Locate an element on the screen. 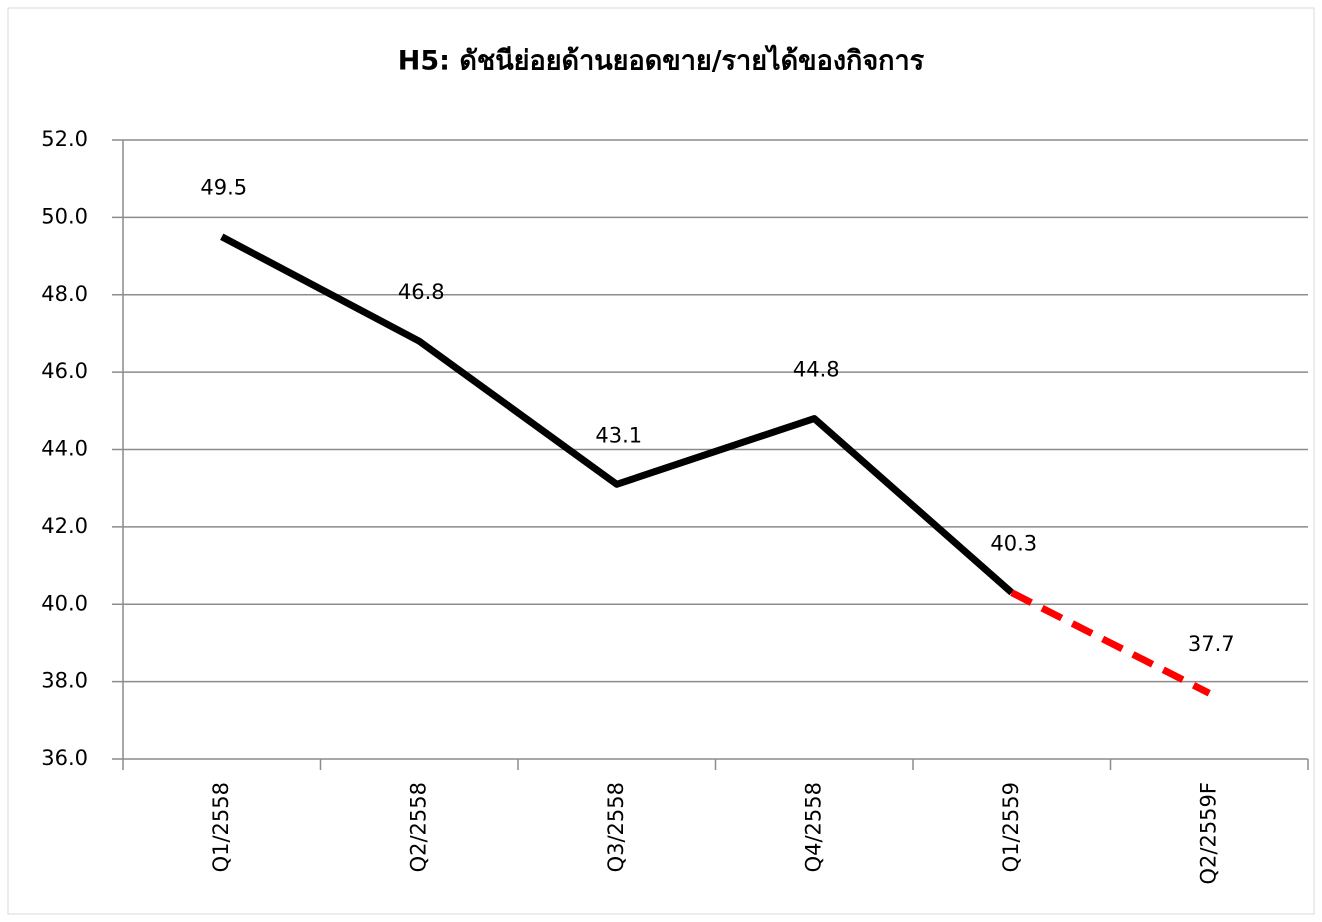 The height and width of the screenshot is (922, 1322). y-tick-label: 48.0 is located at coordinates (64, 294).